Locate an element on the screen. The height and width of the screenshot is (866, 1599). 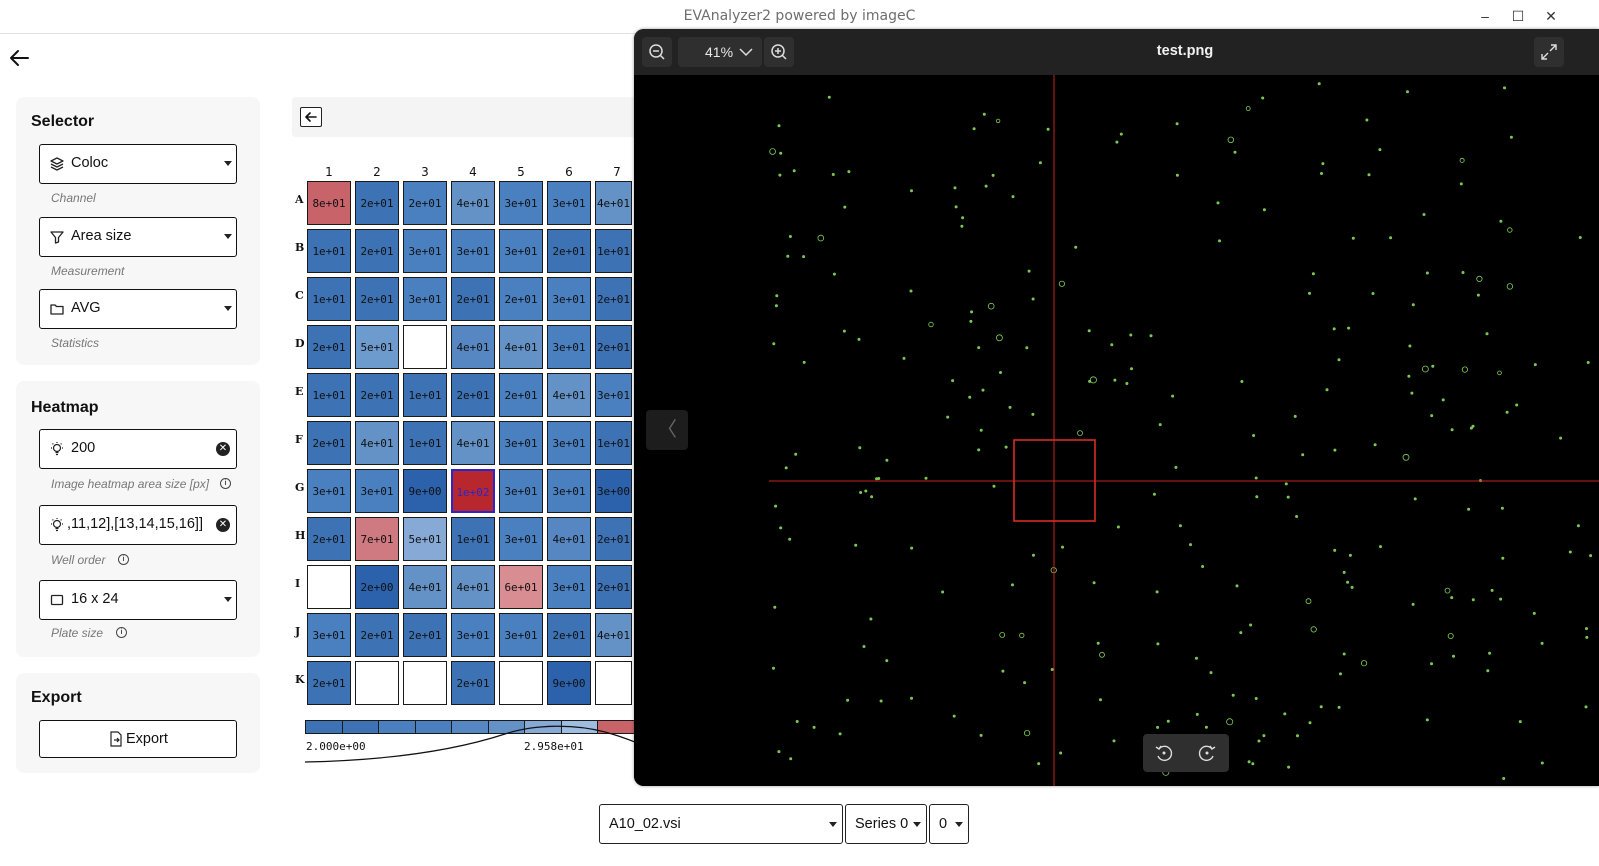
zoom-select: 41% is located at coordinates (720, 52).